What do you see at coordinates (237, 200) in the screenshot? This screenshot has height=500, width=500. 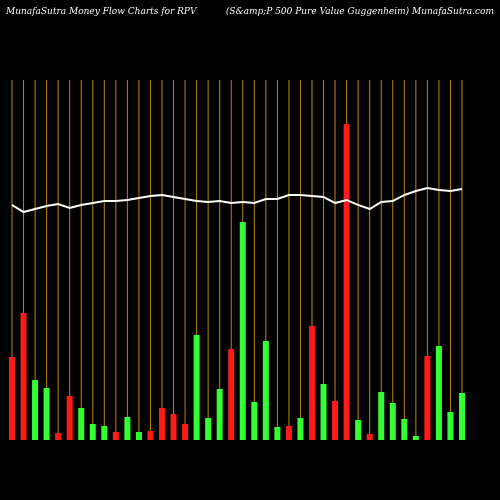 I see `line` at bounding box center [237, 200].